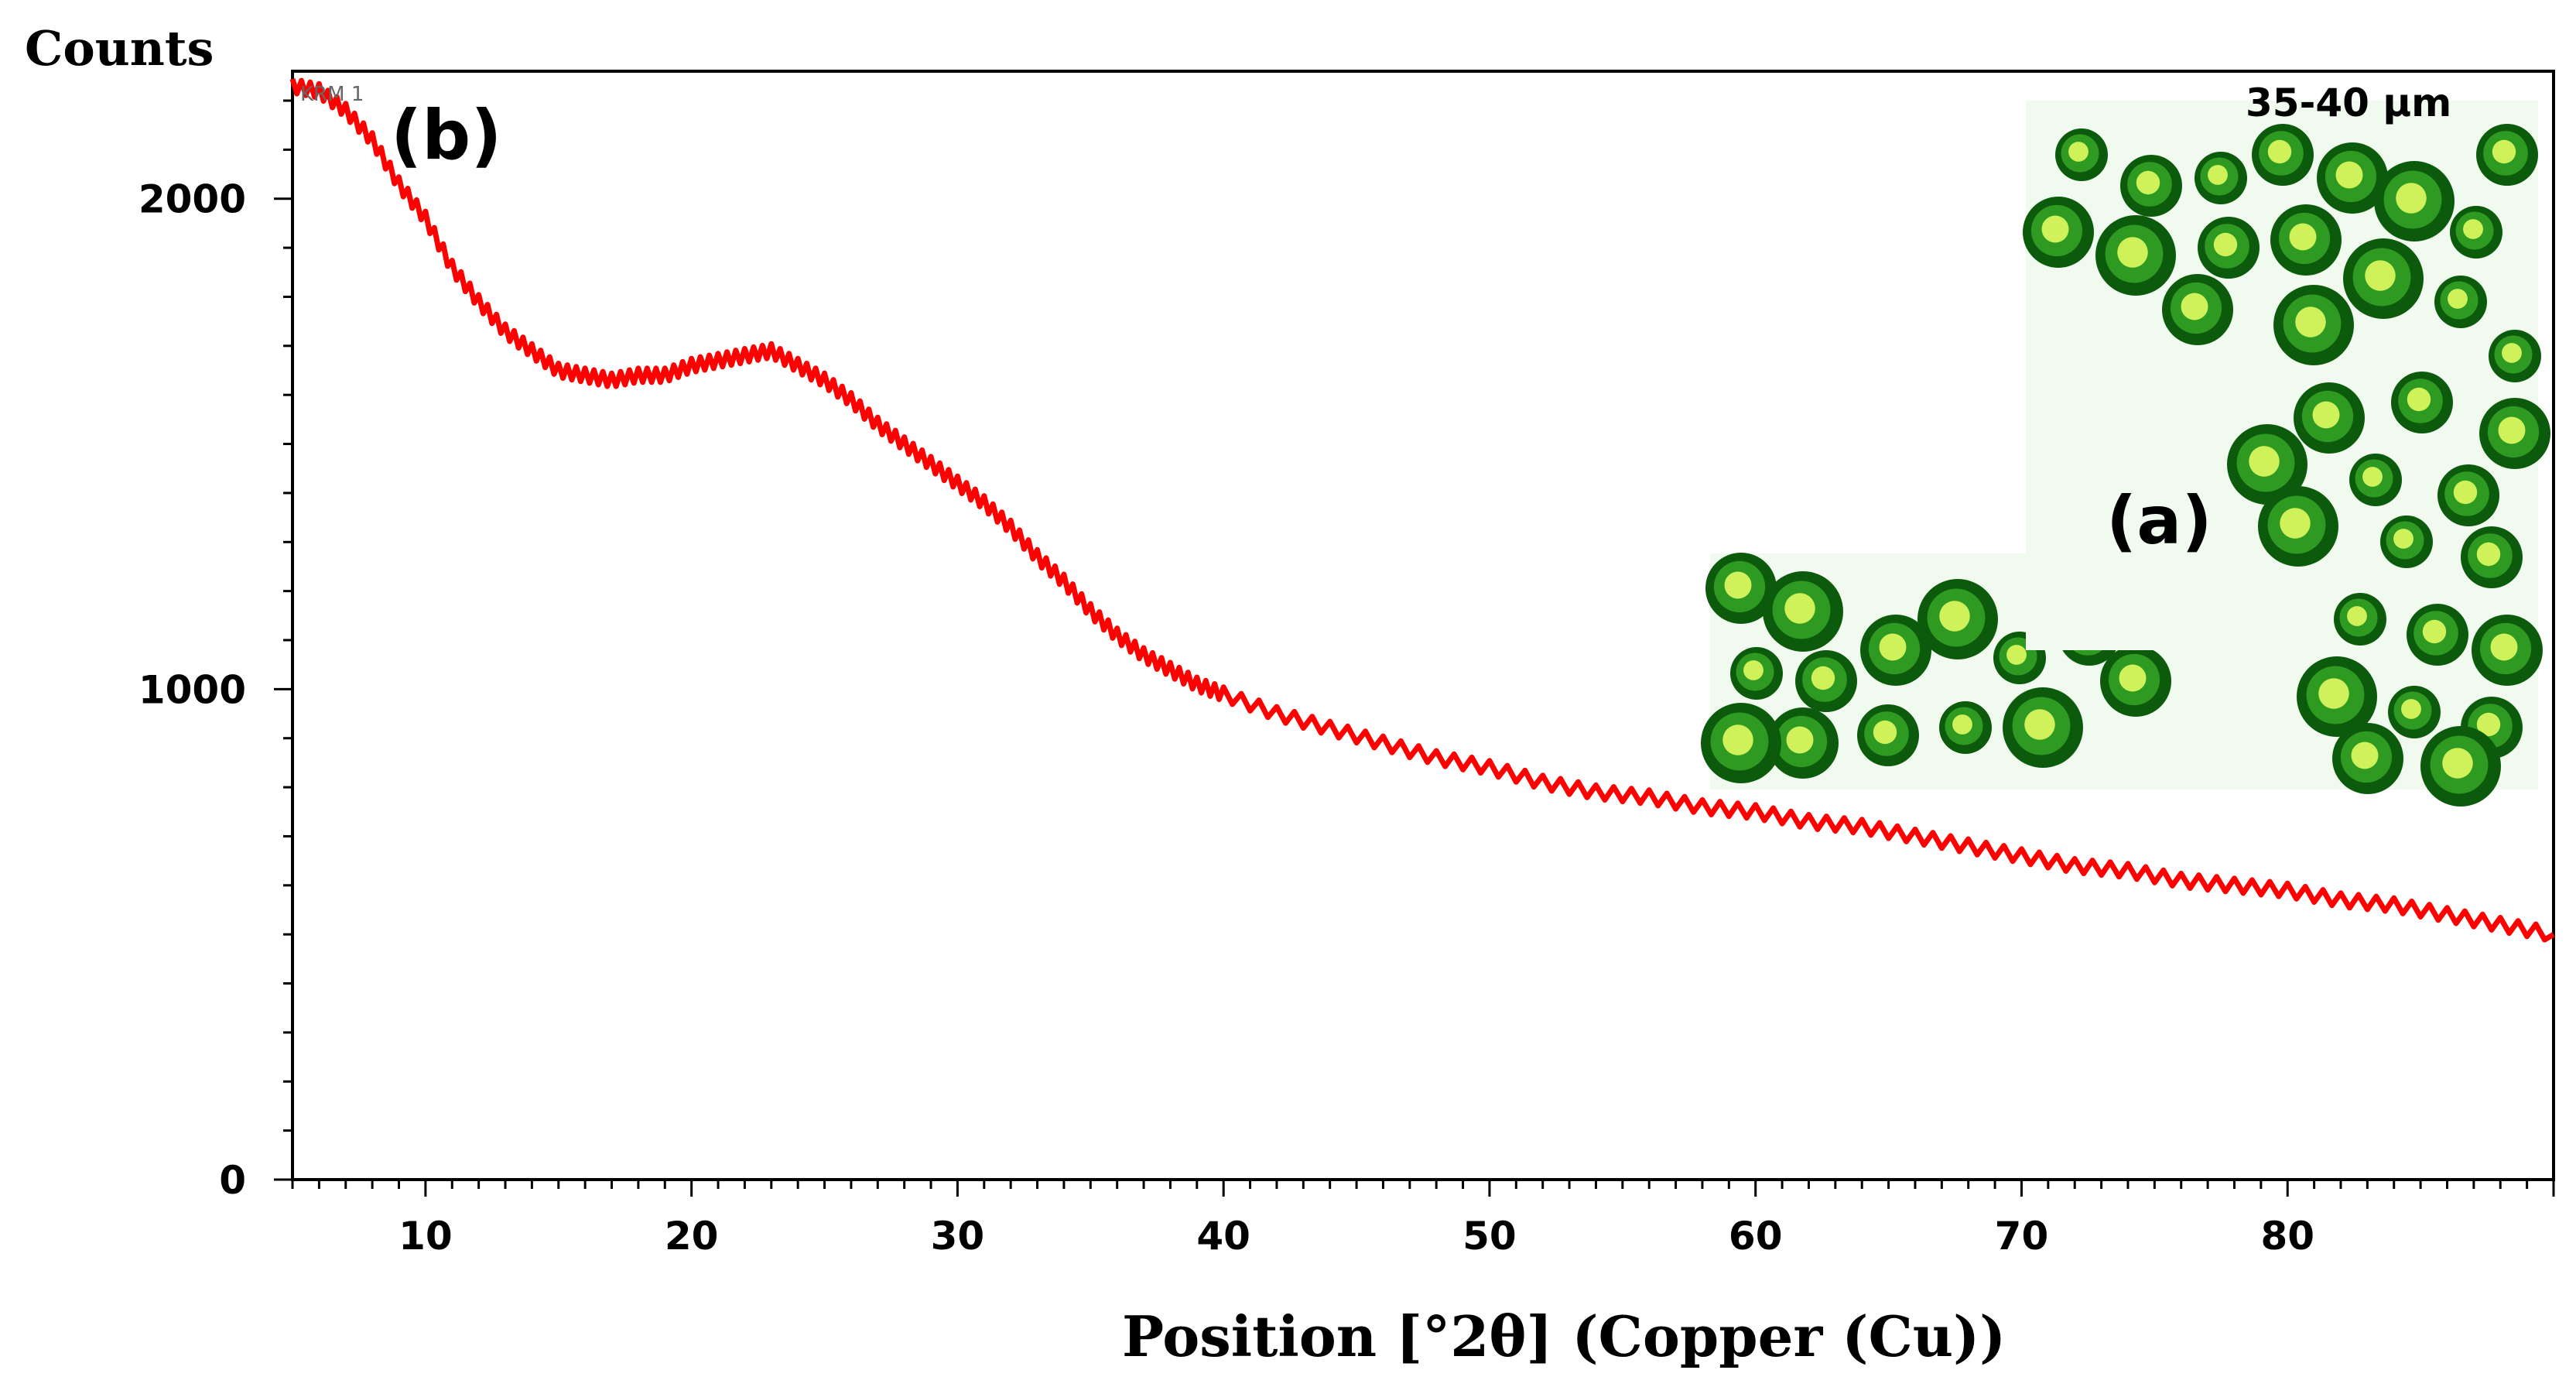 The width and height of the screenshot is (2576, 1394). Describe the element at coordinates (1490, 1236) in the screenshot. I see `x-tick-label-50: 50` at that location.